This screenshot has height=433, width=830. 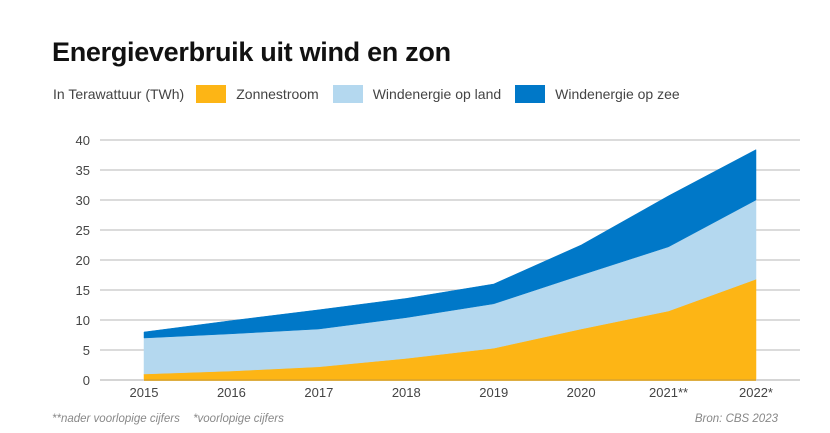 I want to click on chart-title: Energieverbruik uit wind en zon, so click(x=251, y=52).